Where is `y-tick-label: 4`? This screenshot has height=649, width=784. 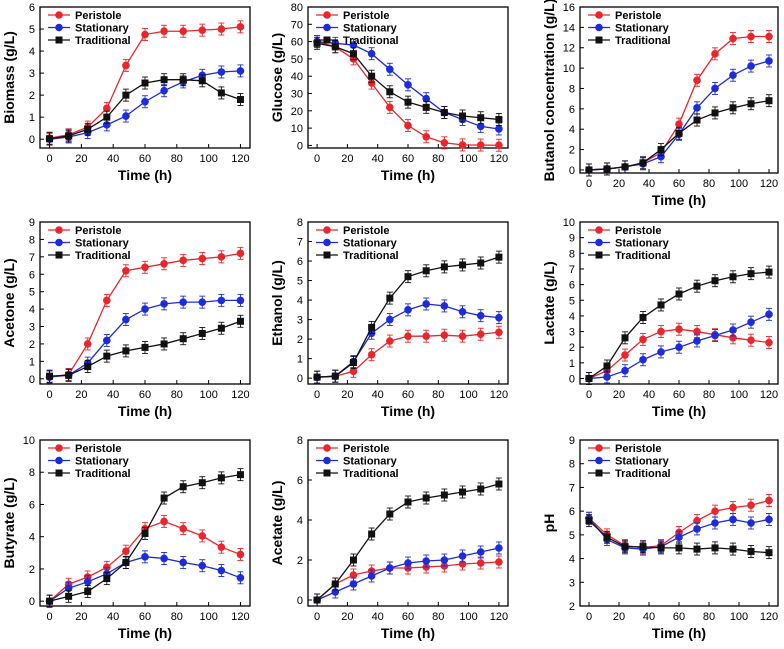 y-tick-label: 4 is located at coordinates (300, 521).